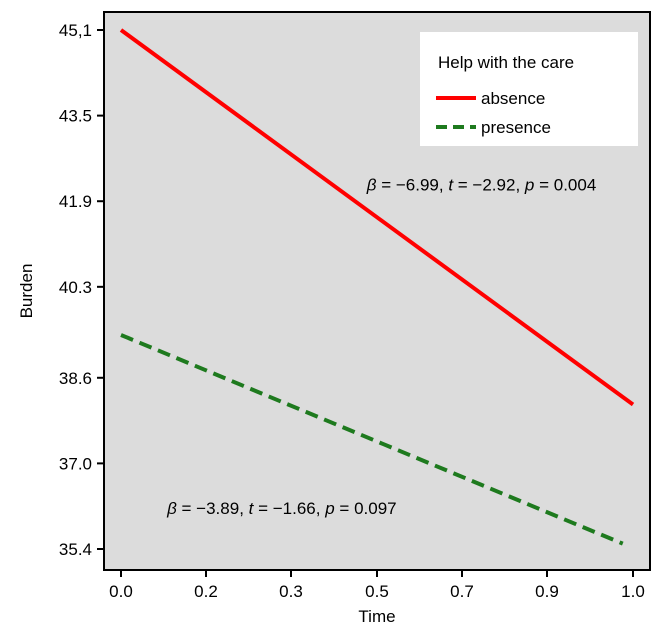 Image resolution: width=656 pixels, height=629 pixels. I want to click on y-tick-label: 41.9, so click(75, 201).